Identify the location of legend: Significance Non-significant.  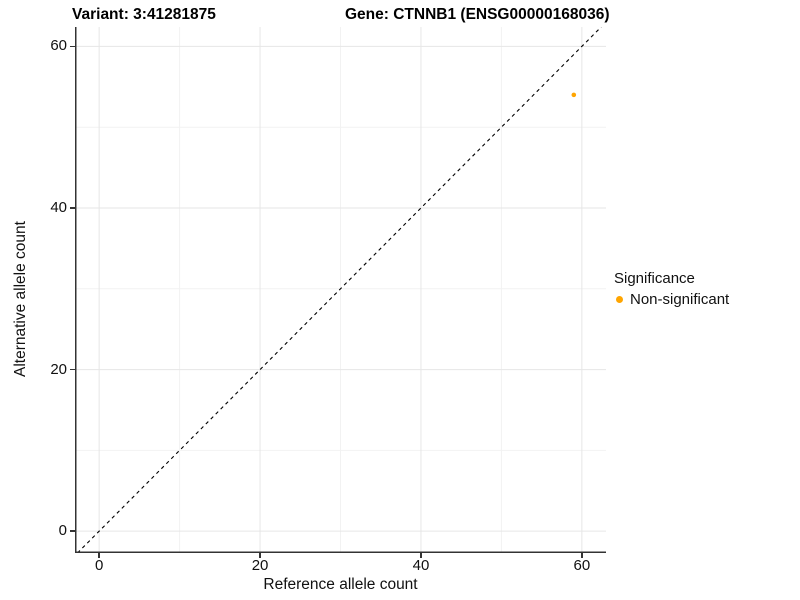
(671, 288).